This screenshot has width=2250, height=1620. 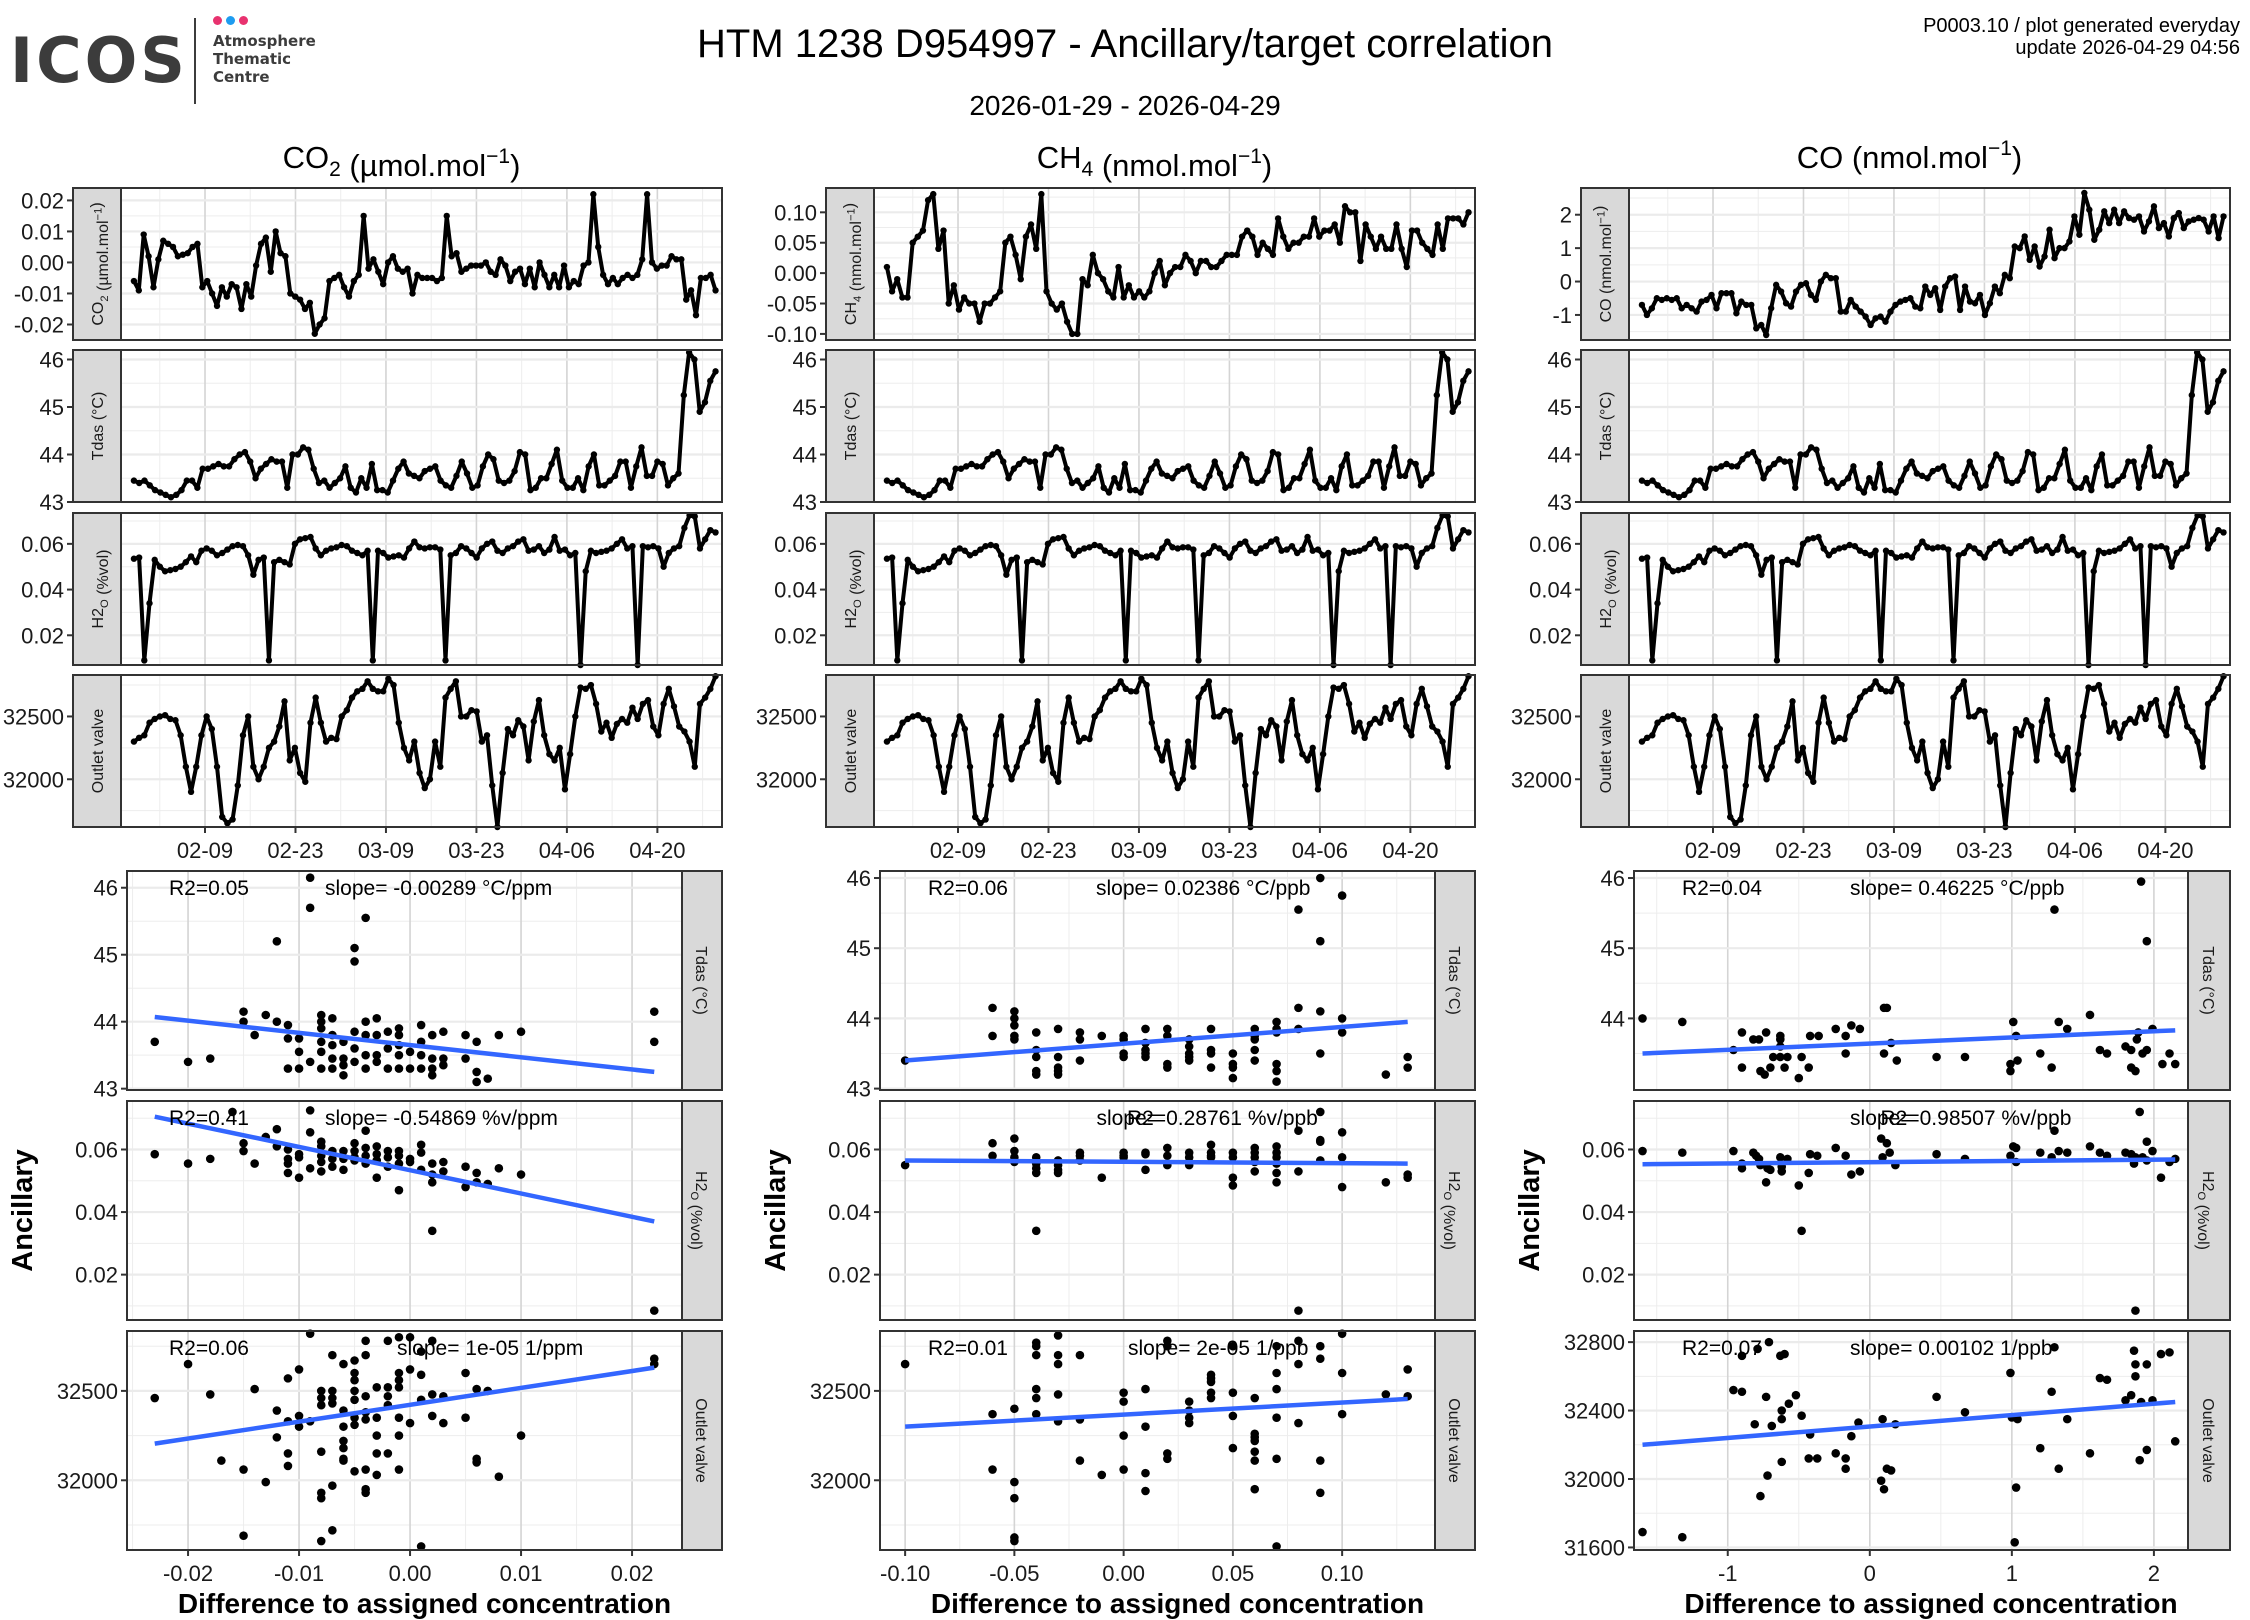 I want to click on y-tick-label: 32400, so click(x=1594, y=1411).